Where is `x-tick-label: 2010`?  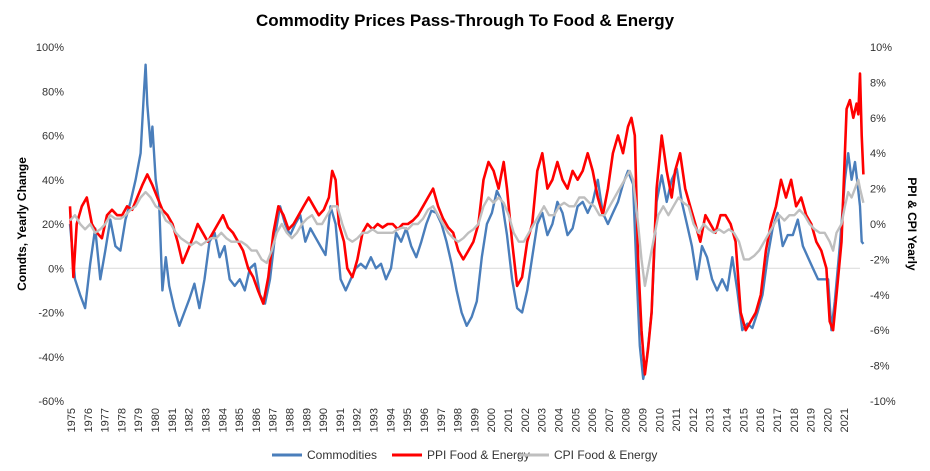 x-tick-label: 2010 is located at coordinates (660, 420).